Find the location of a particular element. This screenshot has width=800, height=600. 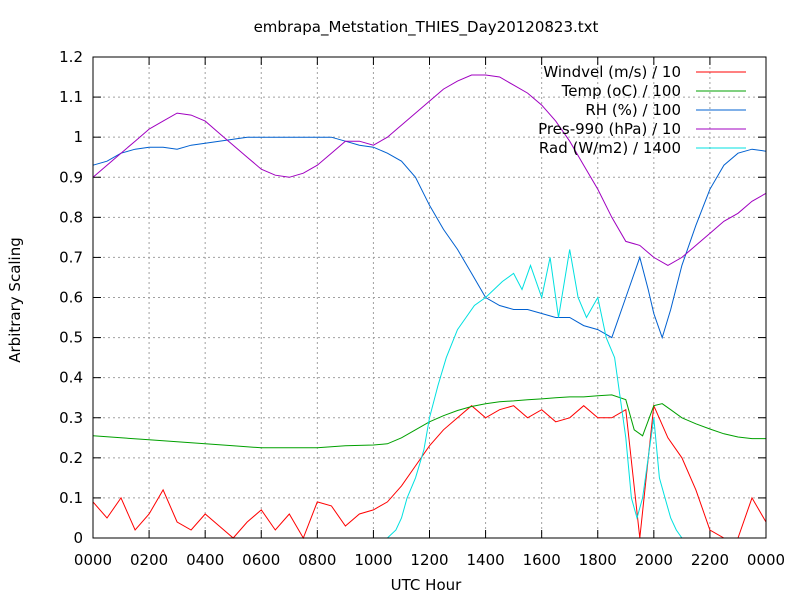

x-tick-label: 0400 is located at coordinates (205, 560).